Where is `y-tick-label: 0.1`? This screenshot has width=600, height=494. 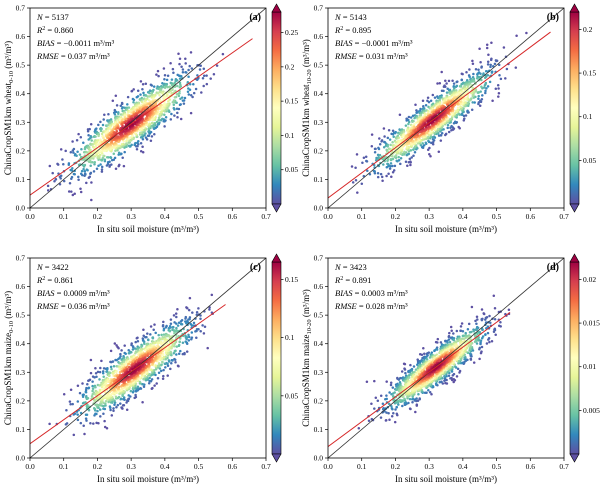
y-tick-label: 0.1 is located at coordinates (21, 429).